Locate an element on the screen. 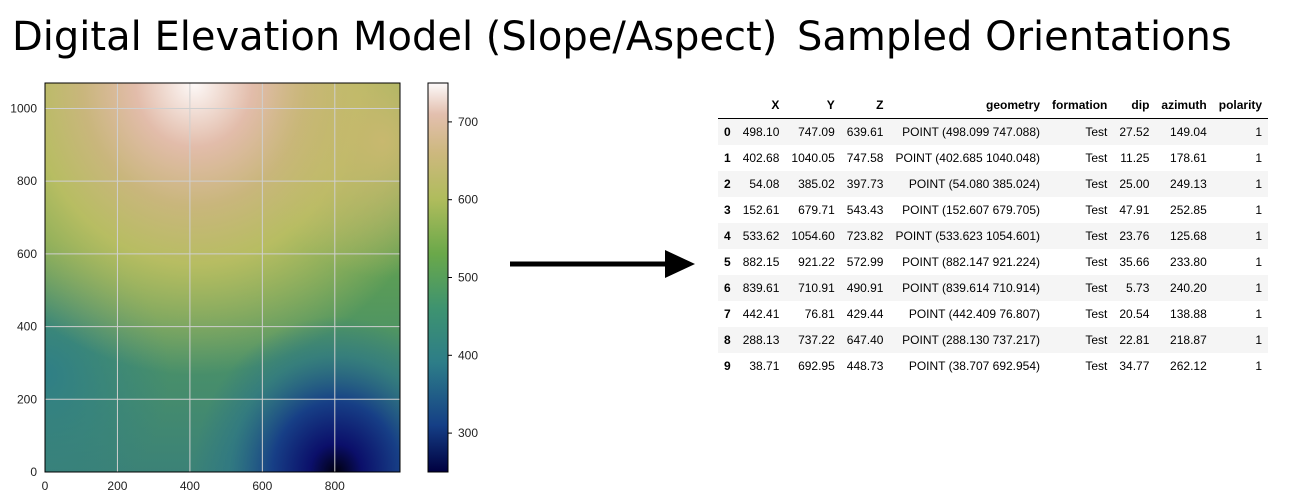 This screenshot has width=1300, height=500. table-cell: 543.43 is located at coordinates (865, 210).